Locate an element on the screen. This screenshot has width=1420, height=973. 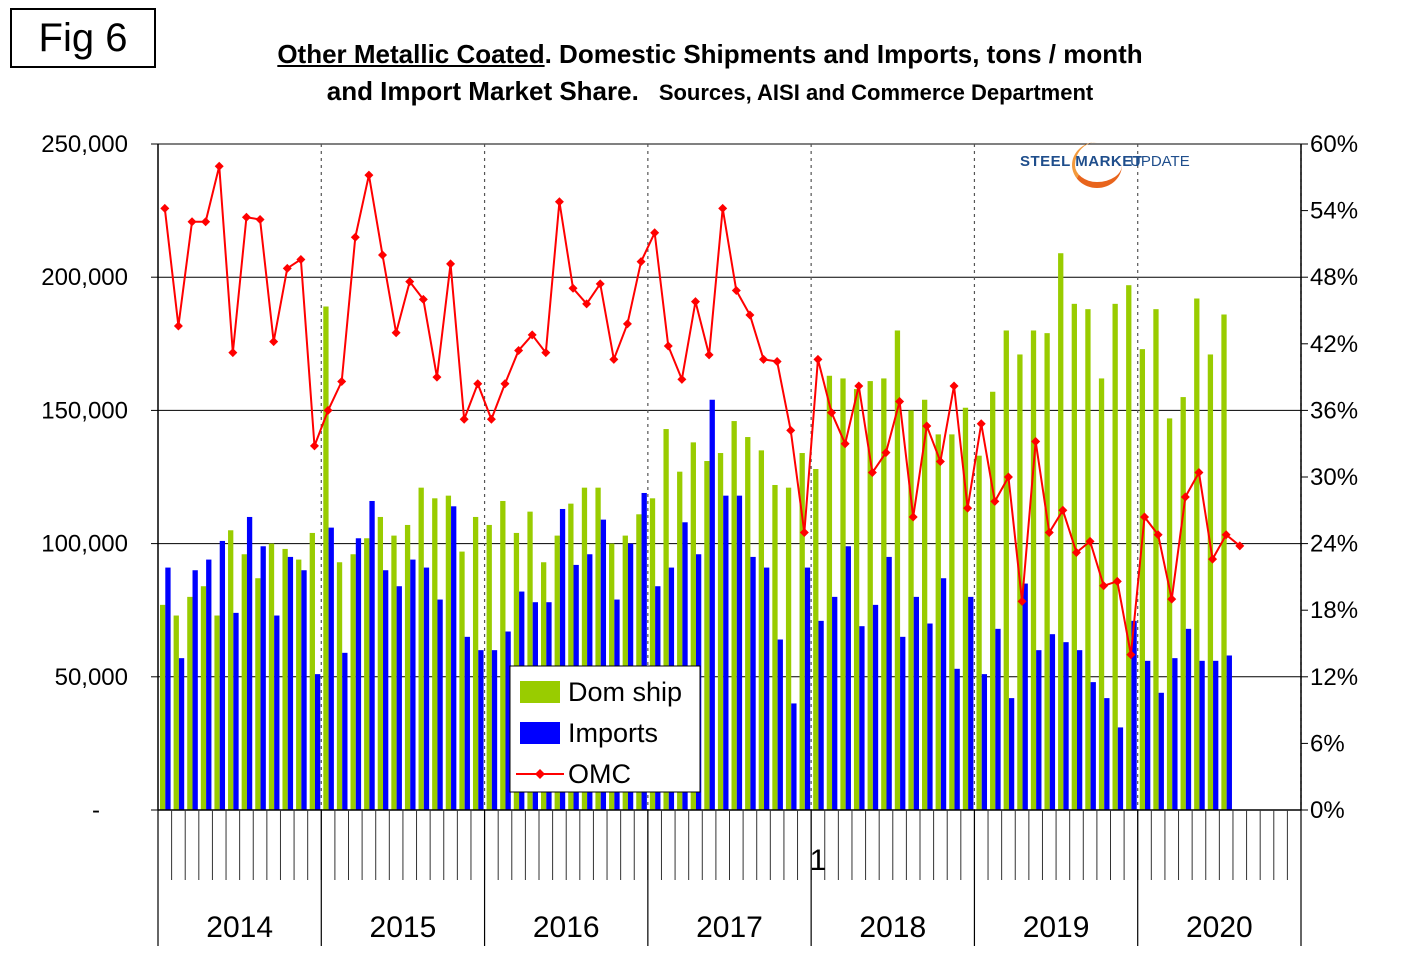
left-tick-label: 200,000 is located at coordinates (84, 277).